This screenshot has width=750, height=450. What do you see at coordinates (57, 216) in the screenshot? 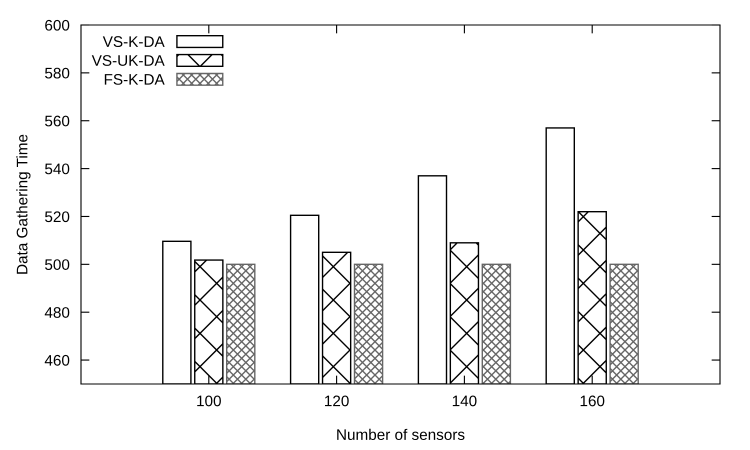
I see `y-tick-label: 520` at bounding box center [57, 216].